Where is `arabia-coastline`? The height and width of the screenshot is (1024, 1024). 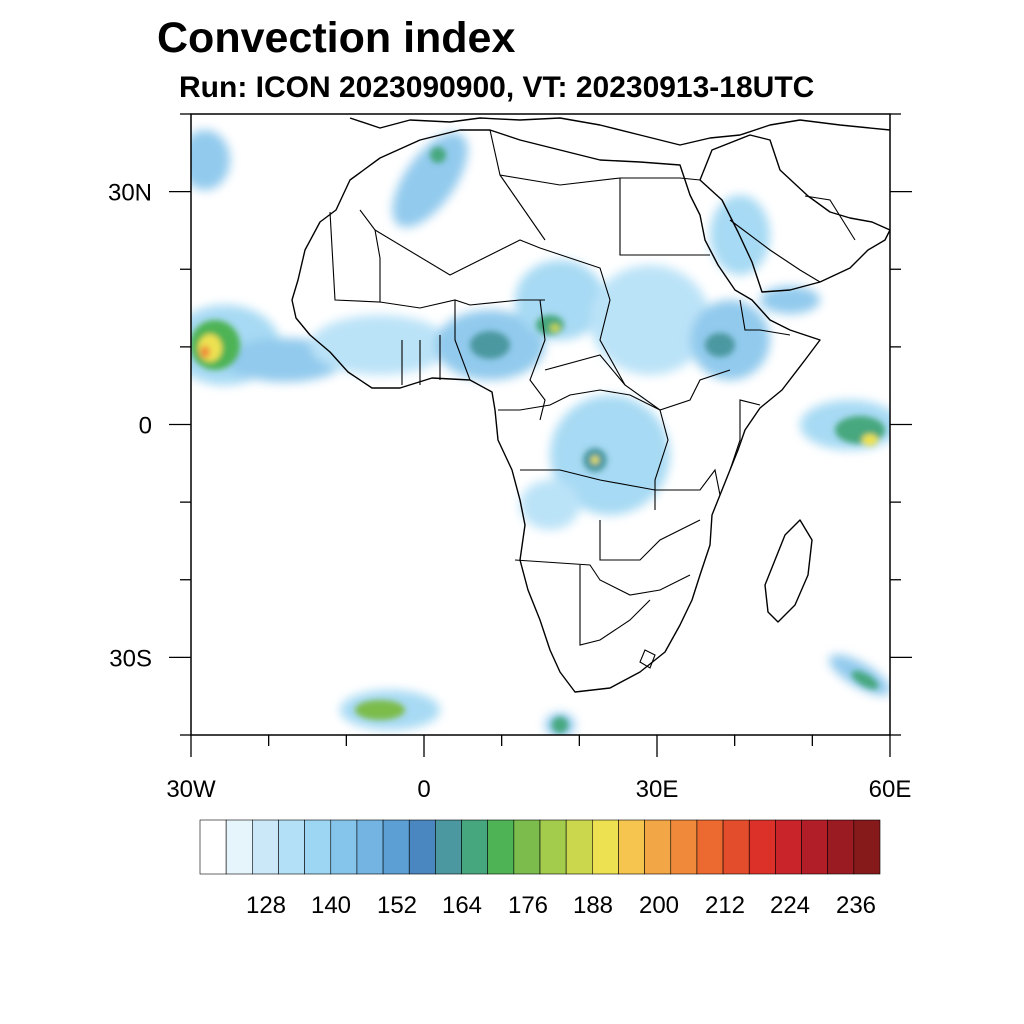
arabia-coastline is located at coordinates (794, 213).